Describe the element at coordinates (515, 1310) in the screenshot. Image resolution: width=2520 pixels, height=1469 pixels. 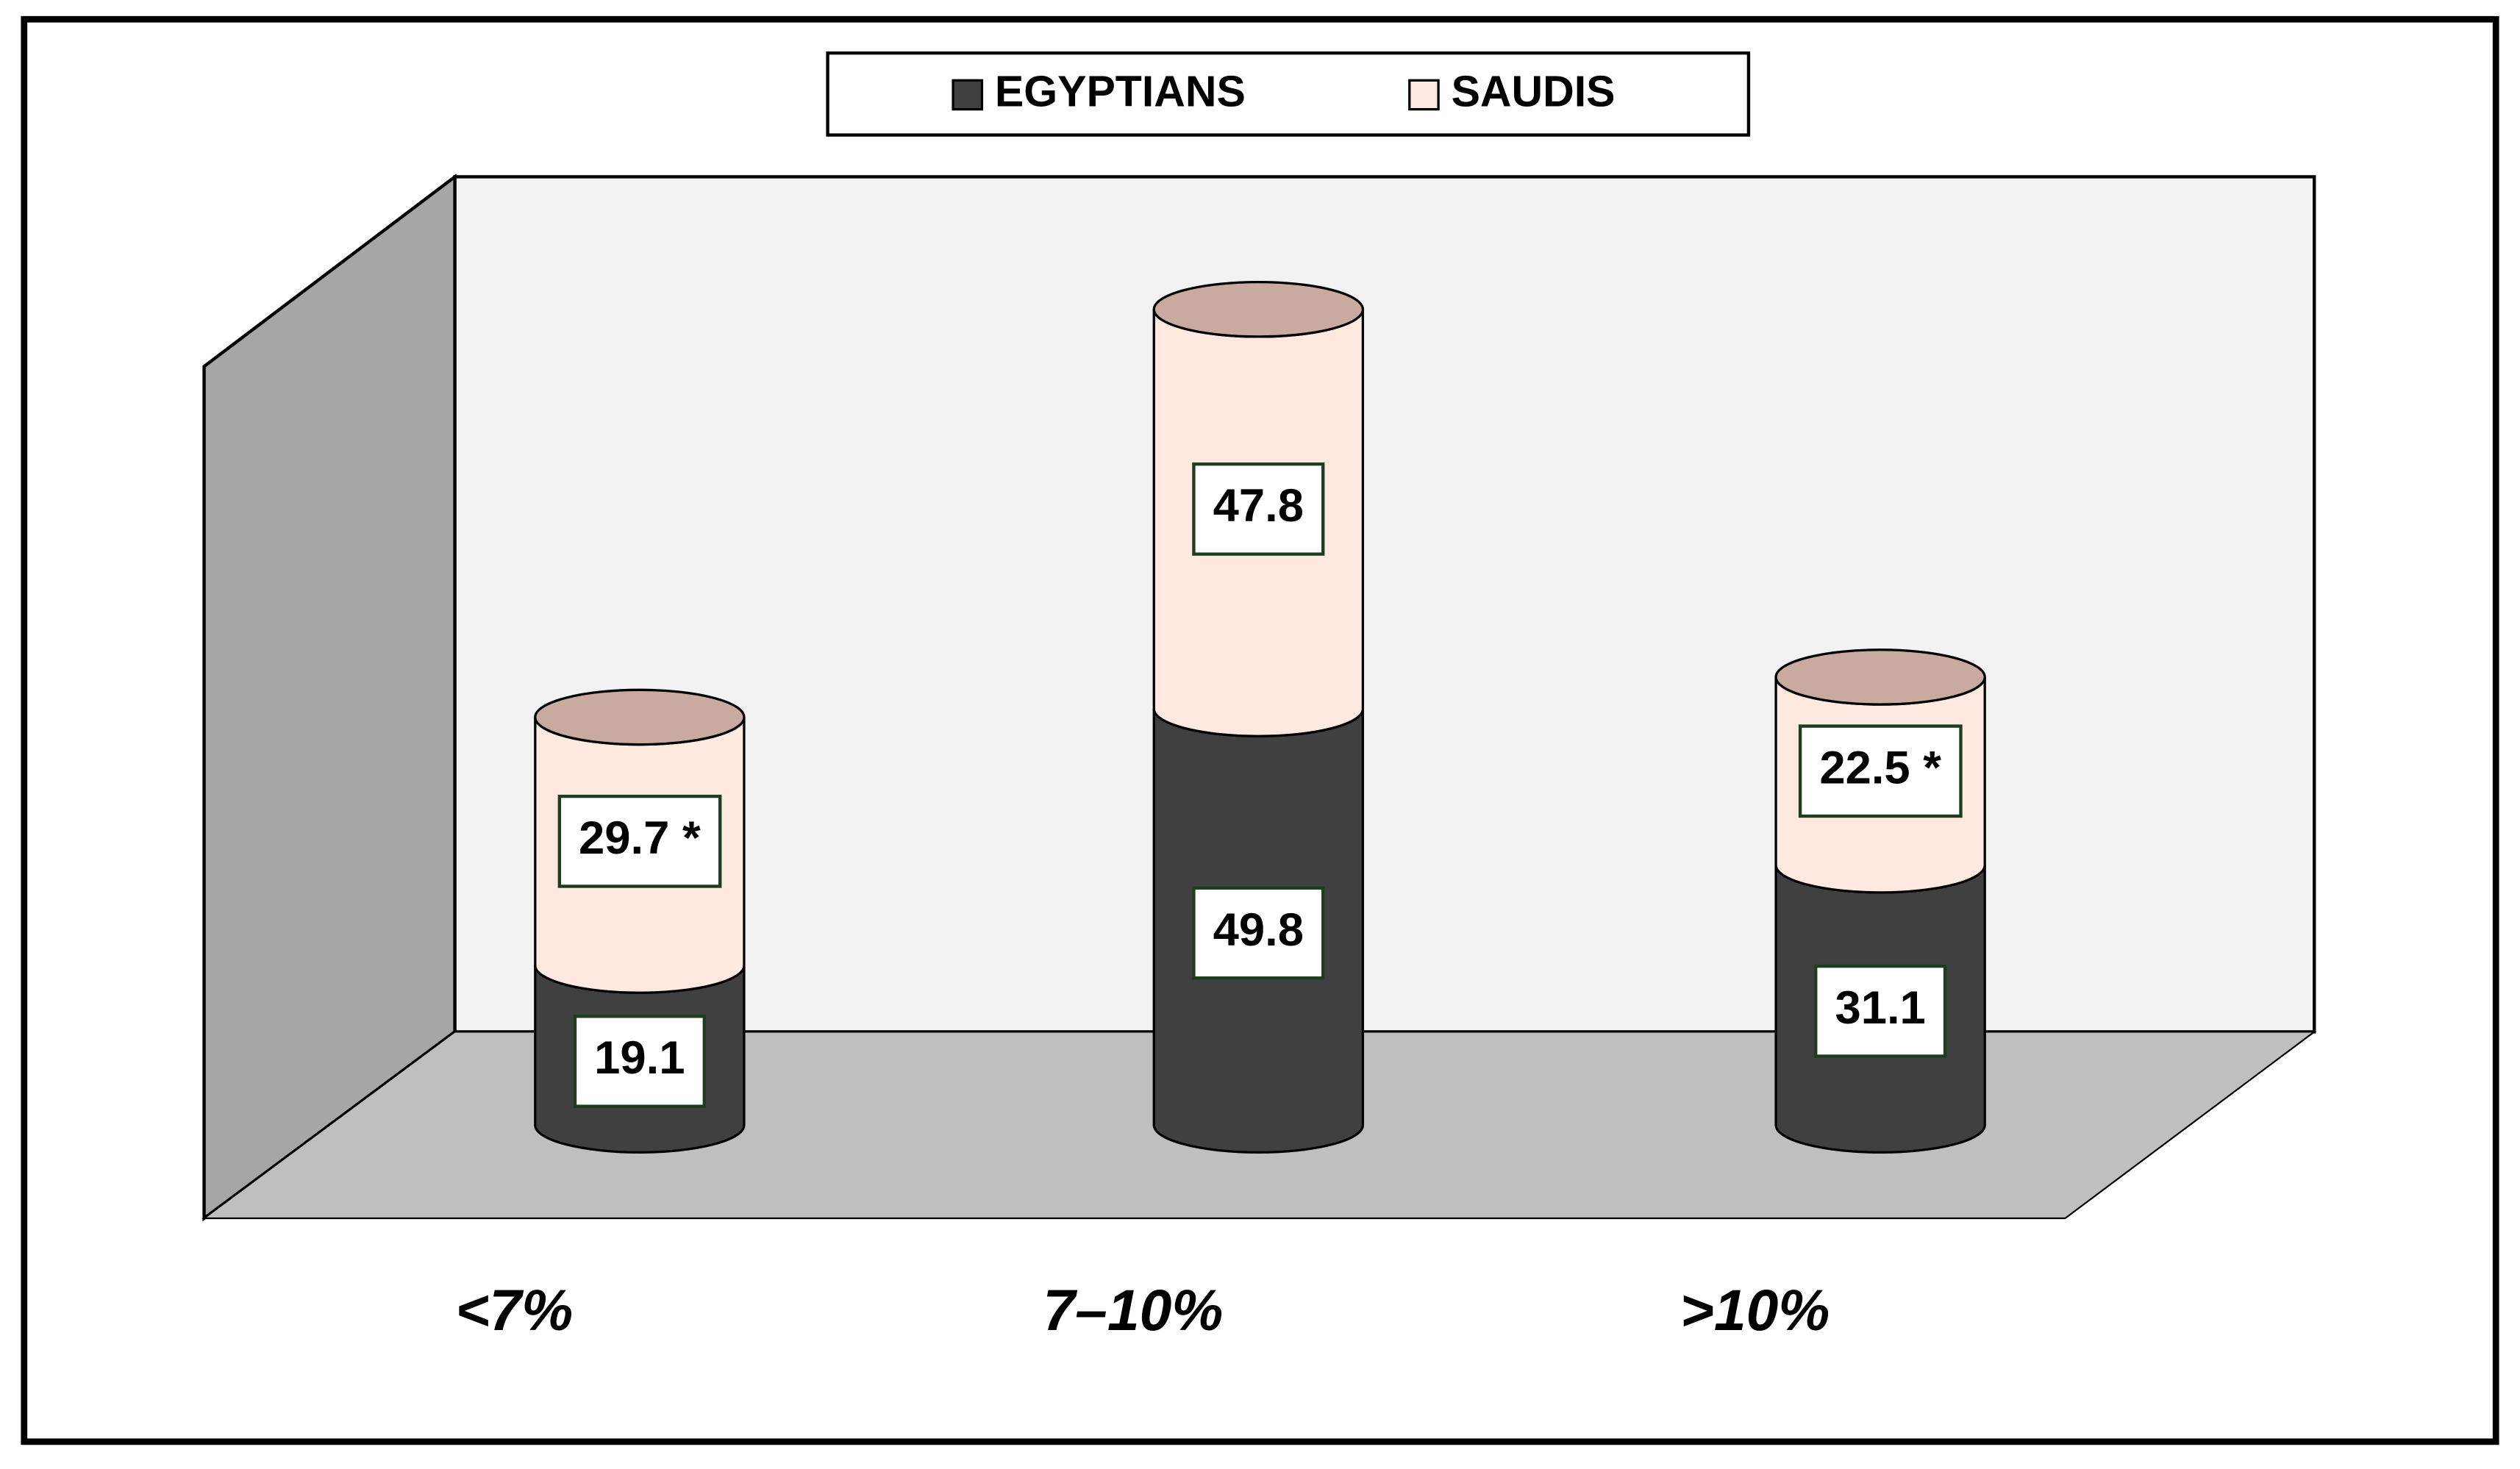
I see `x-tick-label: <7%` at that location.